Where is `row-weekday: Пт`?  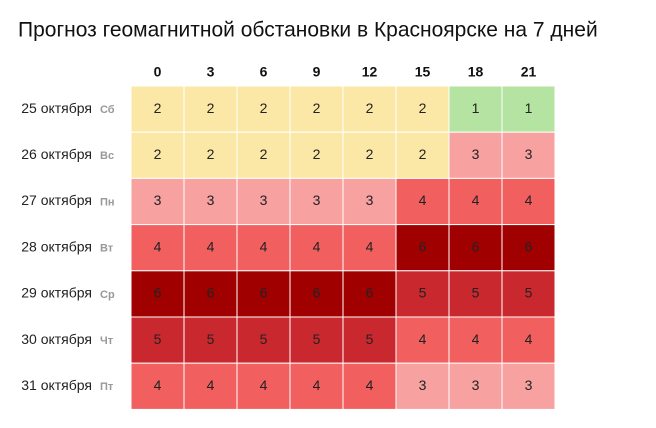 row-weekday: Пт is located at coordinates (107, 387).